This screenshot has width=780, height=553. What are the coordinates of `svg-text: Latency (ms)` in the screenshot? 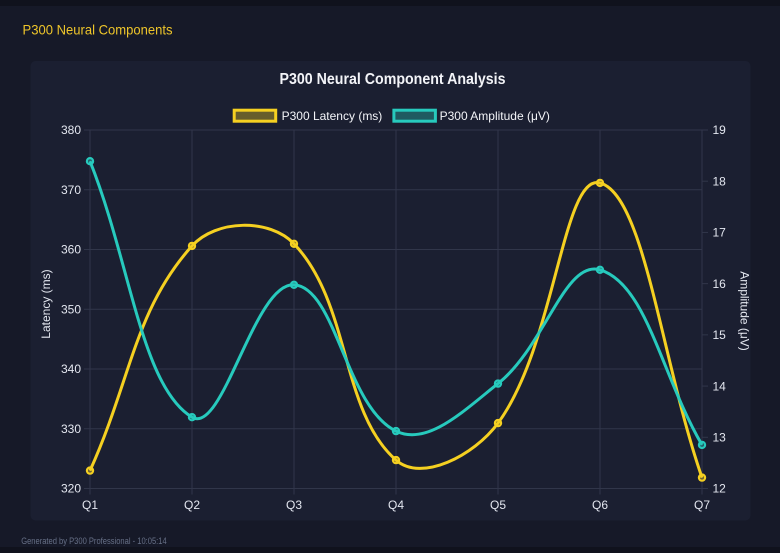 It's located at (46, 303).